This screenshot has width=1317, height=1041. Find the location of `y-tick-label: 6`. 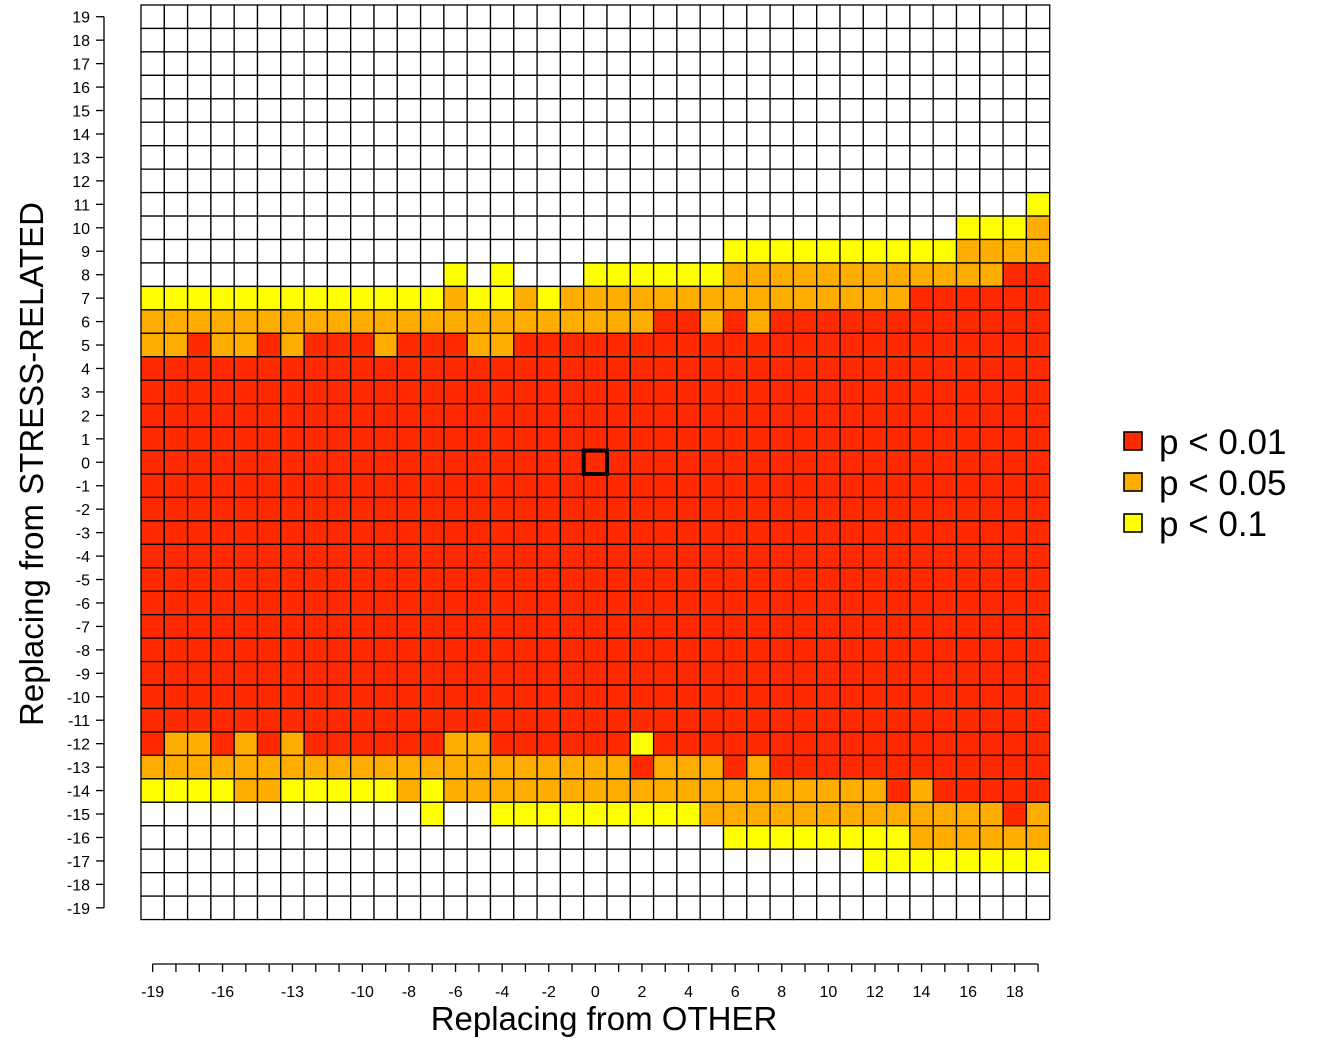

y-tick-label: 6 is located at coordinates (85, 323).